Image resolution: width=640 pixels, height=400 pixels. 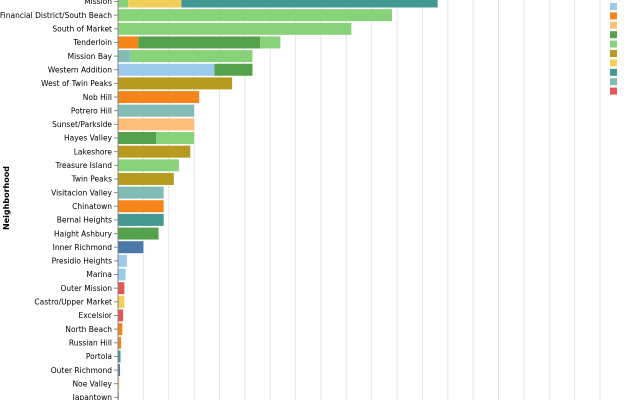 What do you see at coordinates (73, 302) in the screenshot?
I see `y-tick-label: Castro/Upper Market` at bounding box center [73, 302].